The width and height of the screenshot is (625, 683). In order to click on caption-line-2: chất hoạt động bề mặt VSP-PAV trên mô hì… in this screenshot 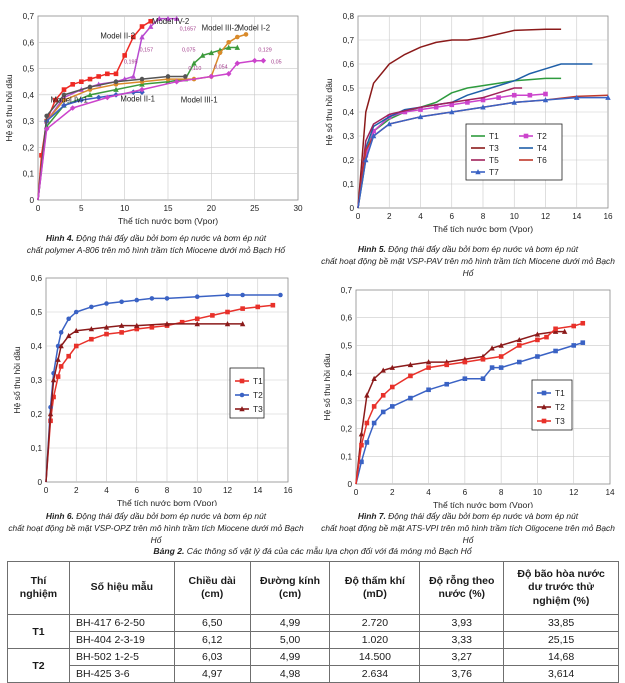, I will do `click(468, 267)`.